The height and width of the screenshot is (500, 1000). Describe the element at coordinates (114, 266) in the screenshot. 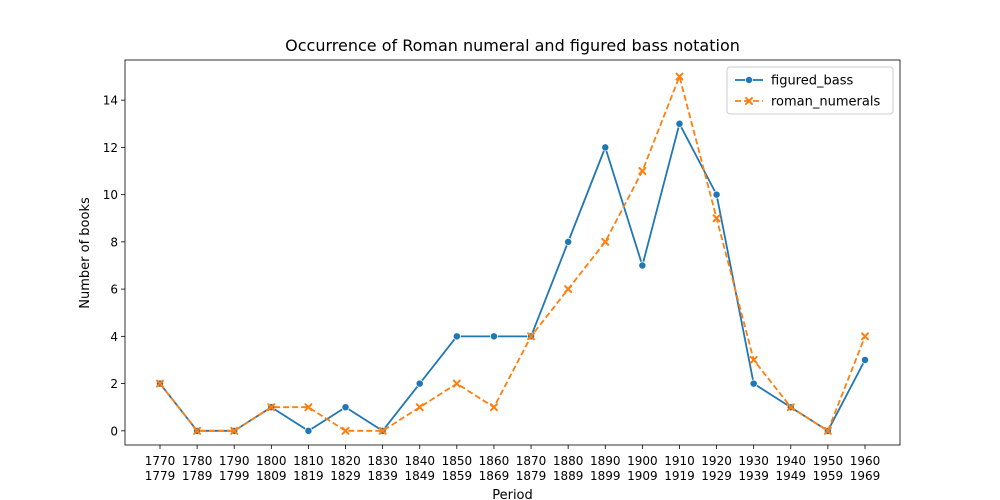

I see `y-axis: 0 2 4 6 8 10 12 14` at that location.